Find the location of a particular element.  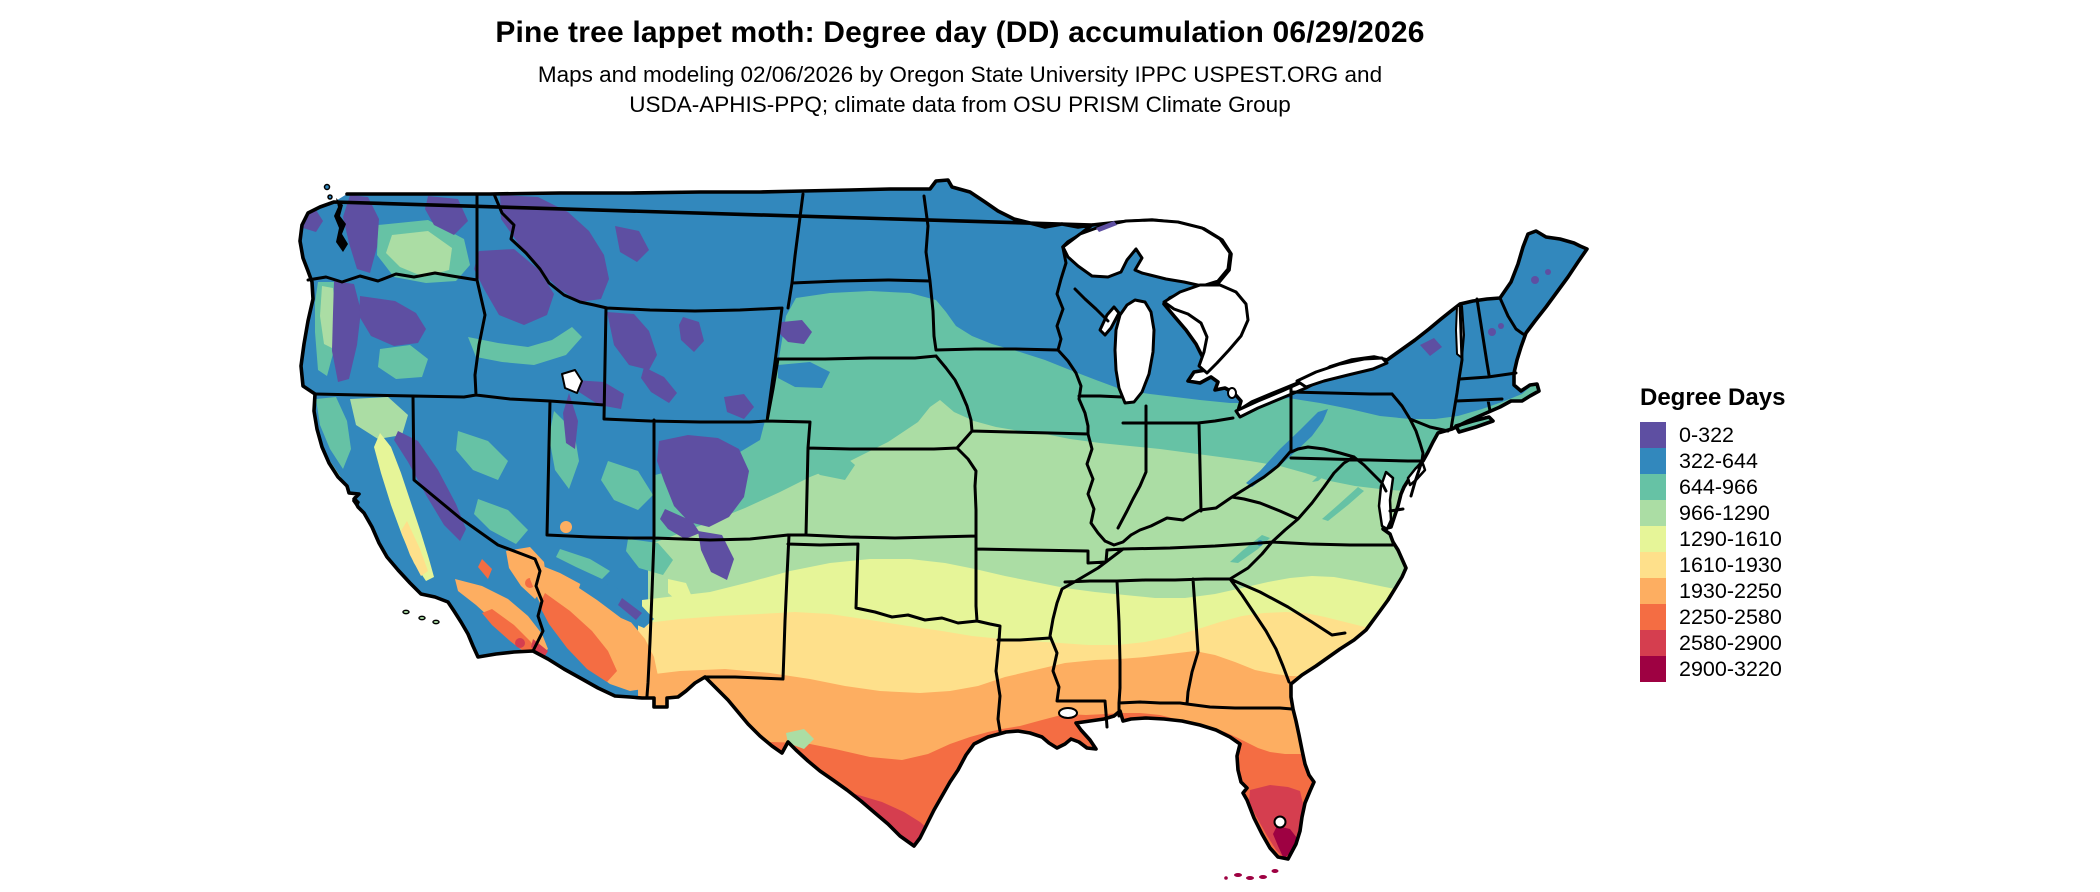

legend-item: 1290-1610 is located at coordinates (1790, 539).